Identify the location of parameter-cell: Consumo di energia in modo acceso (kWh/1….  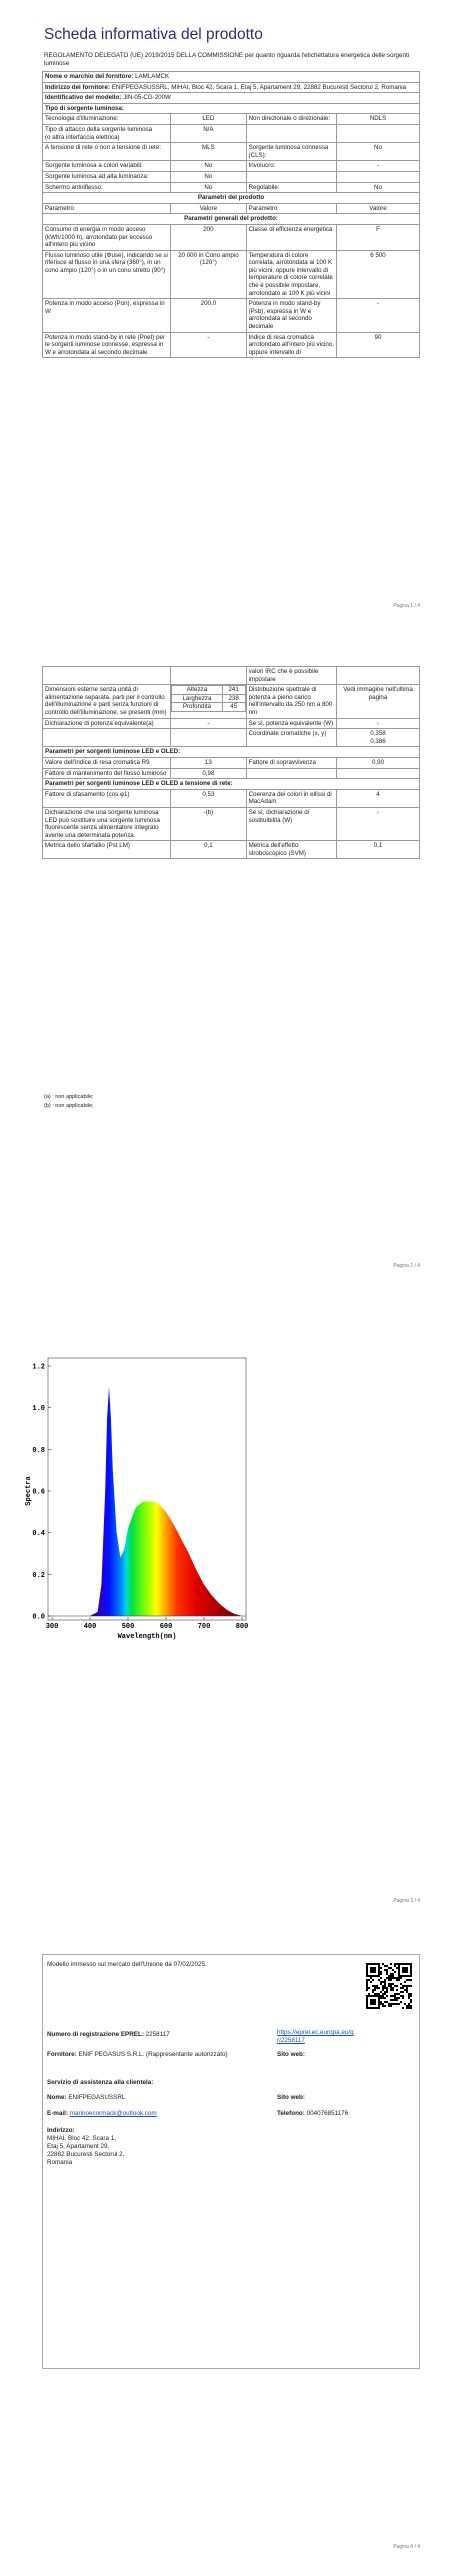
(106, 237).